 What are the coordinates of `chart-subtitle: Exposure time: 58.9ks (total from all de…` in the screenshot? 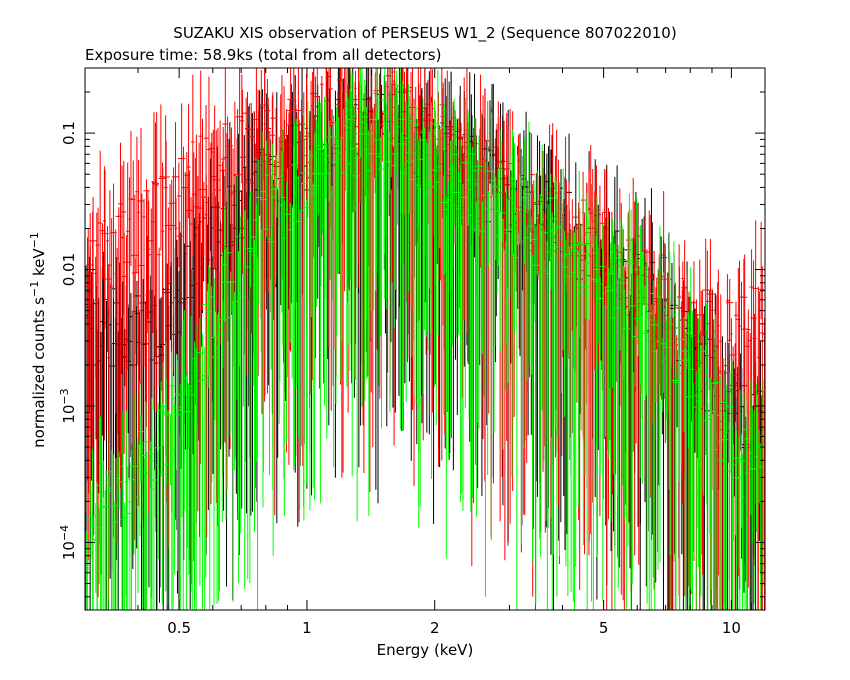 It's located at (263, 55).